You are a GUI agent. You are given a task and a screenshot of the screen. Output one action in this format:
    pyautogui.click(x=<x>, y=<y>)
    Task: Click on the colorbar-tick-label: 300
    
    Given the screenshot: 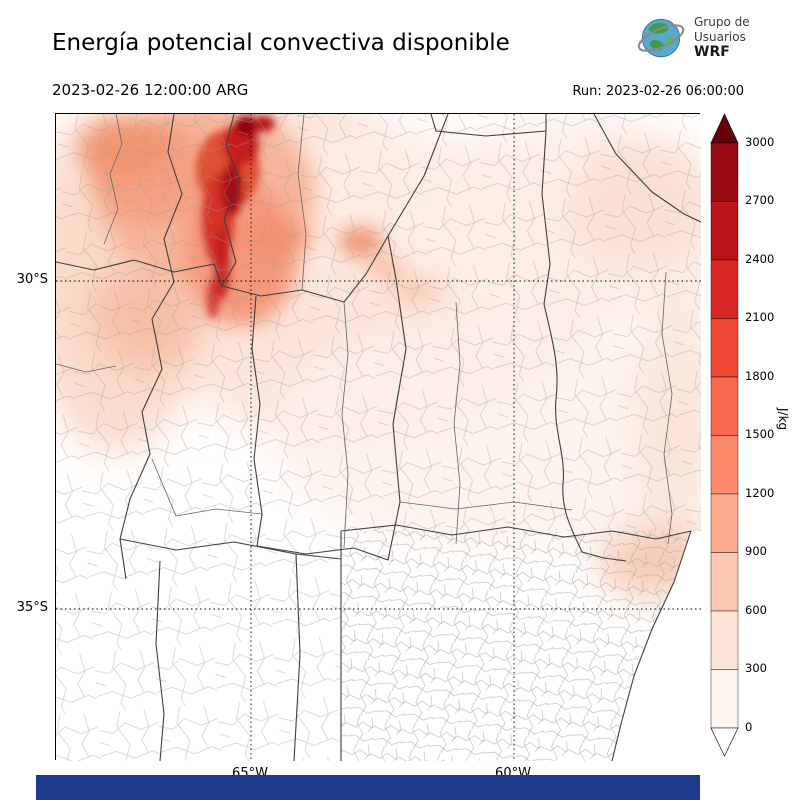 What is the action you would take?
    pyautogui.click(x=756, y=668)
    